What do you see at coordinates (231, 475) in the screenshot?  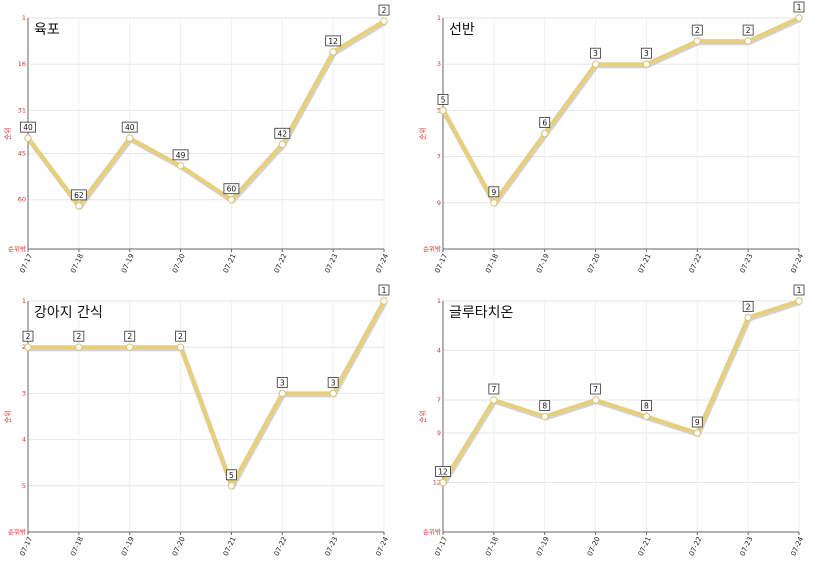 I see `data-label: 5` at bounding box center [231, 475].